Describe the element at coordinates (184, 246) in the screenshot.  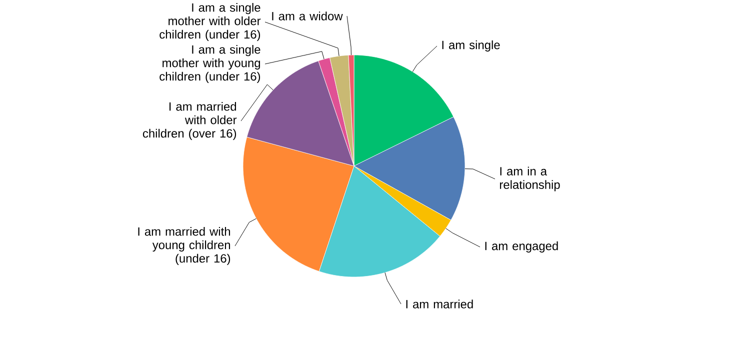
I see `slice-label: I am married with young children (under 16)` at that location.